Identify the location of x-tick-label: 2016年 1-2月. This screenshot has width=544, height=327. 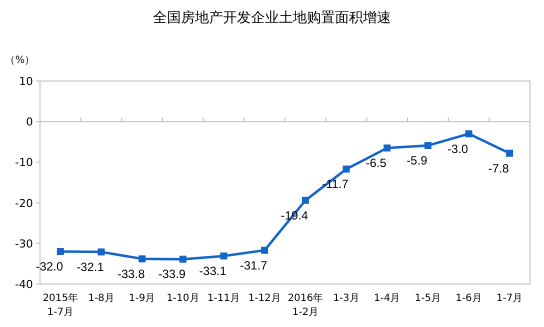
(306, 305).